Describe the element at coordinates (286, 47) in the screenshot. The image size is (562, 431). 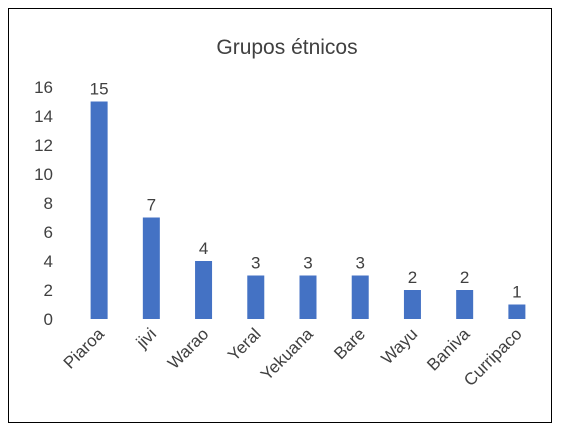
I see `chart-title: Grupos étnicos` at that location.